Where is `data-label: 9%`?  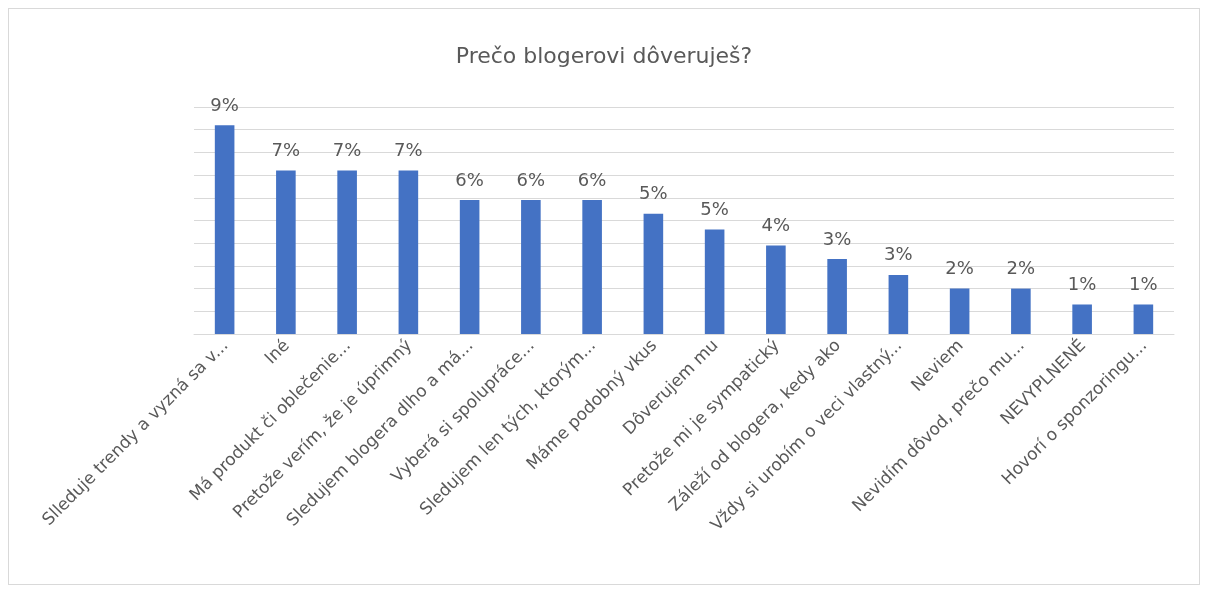 data-label: 9% is located at coordinates (224, 104).